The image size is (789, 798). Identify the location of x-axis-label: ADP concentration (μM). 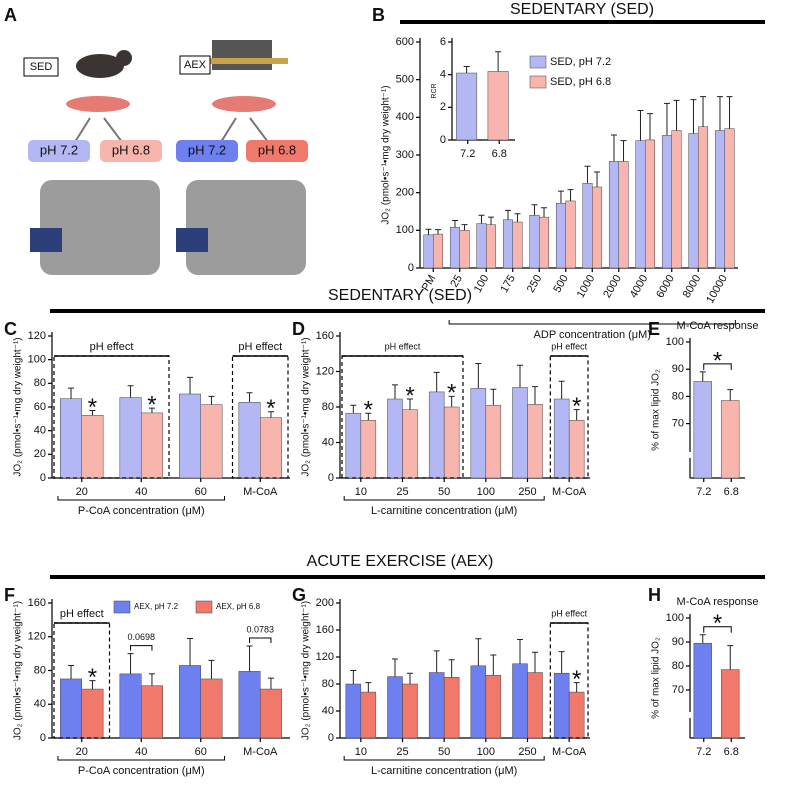
(592, 335).